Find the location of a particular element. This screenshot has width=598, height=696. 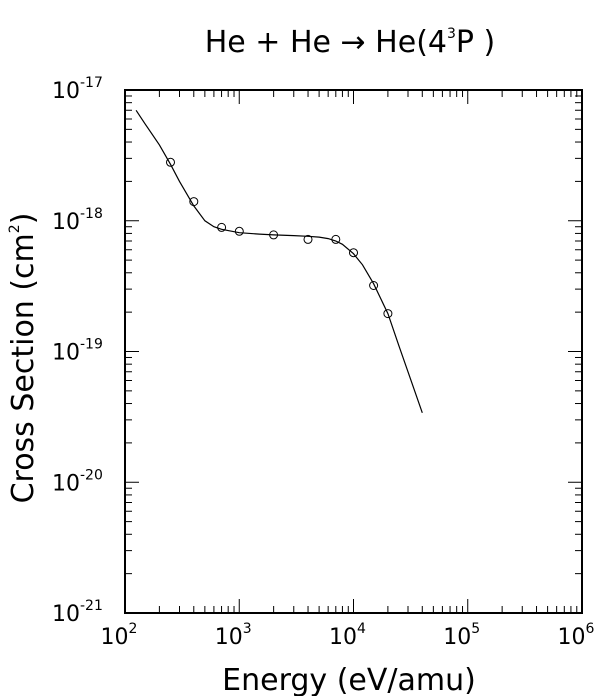

y-tick-label: 10-19 is located at coordinates (77, 351).